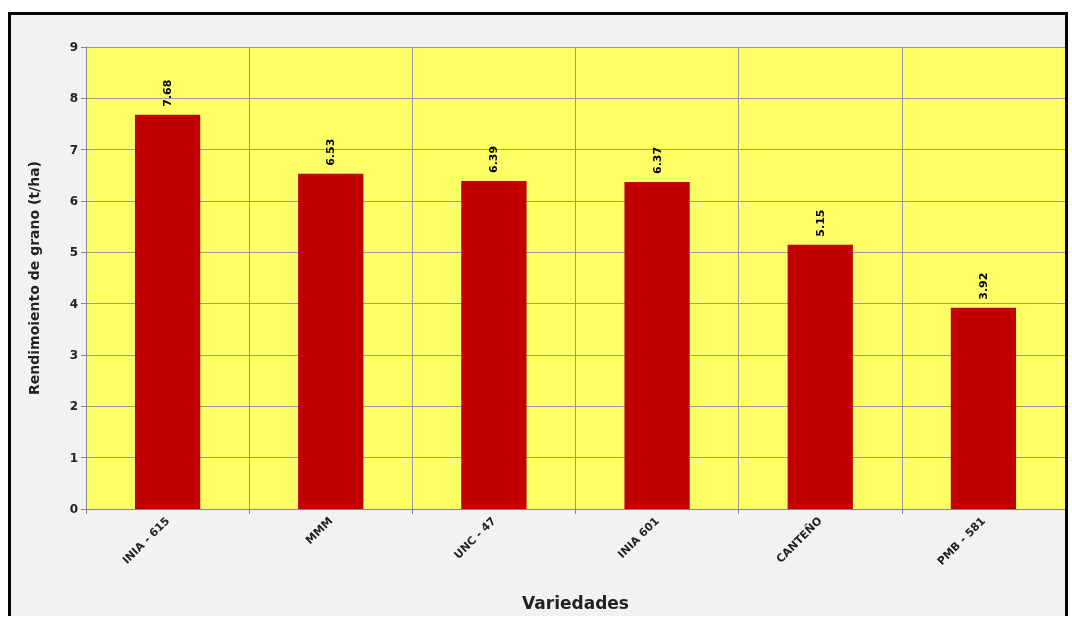 This screenshot has height=618, width=1072. Describe the element at coordinates (494, 159) in the screenshot. I see `data-label: 6.39` at that location.